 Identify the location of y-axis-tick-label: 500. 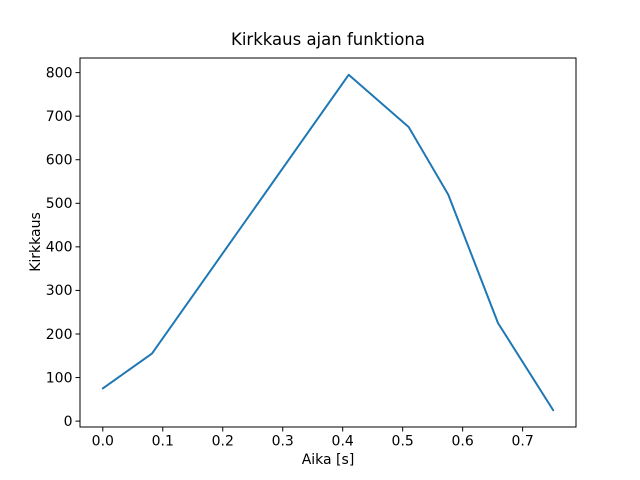
(59, 204).